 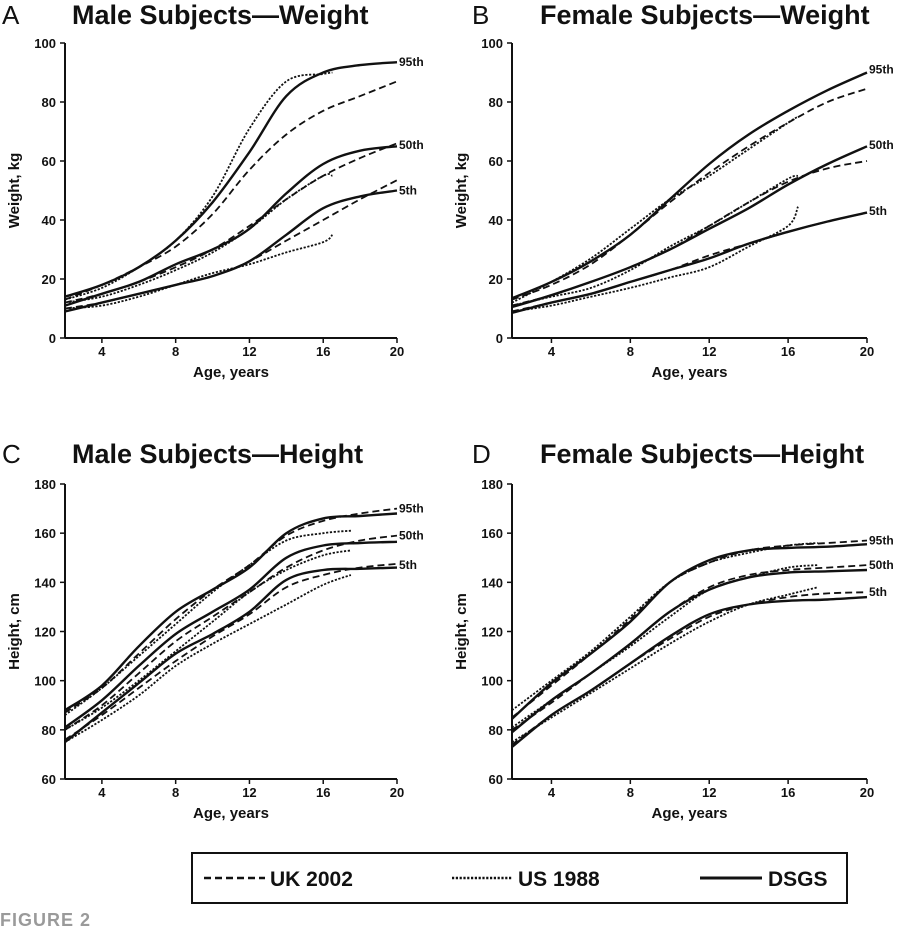 I want to click on chart-title: Male Subjects—Weight, so click(x=220, y=15).